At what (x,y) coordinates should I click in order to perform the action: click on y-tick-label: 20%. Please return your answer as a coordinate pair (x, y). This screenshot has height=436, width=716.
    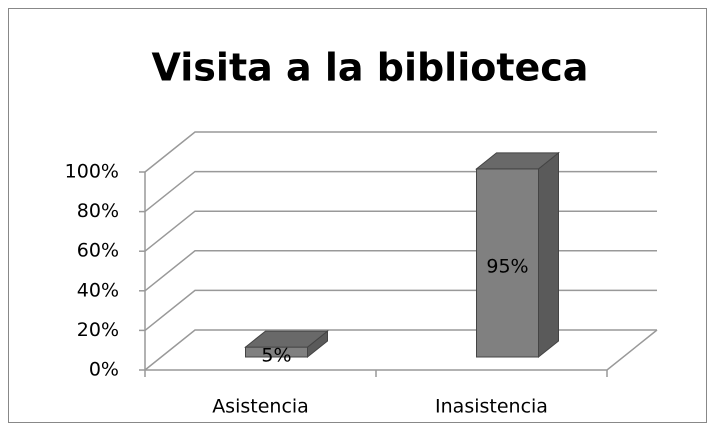
    Looking at the image, I should click on (98, 330).